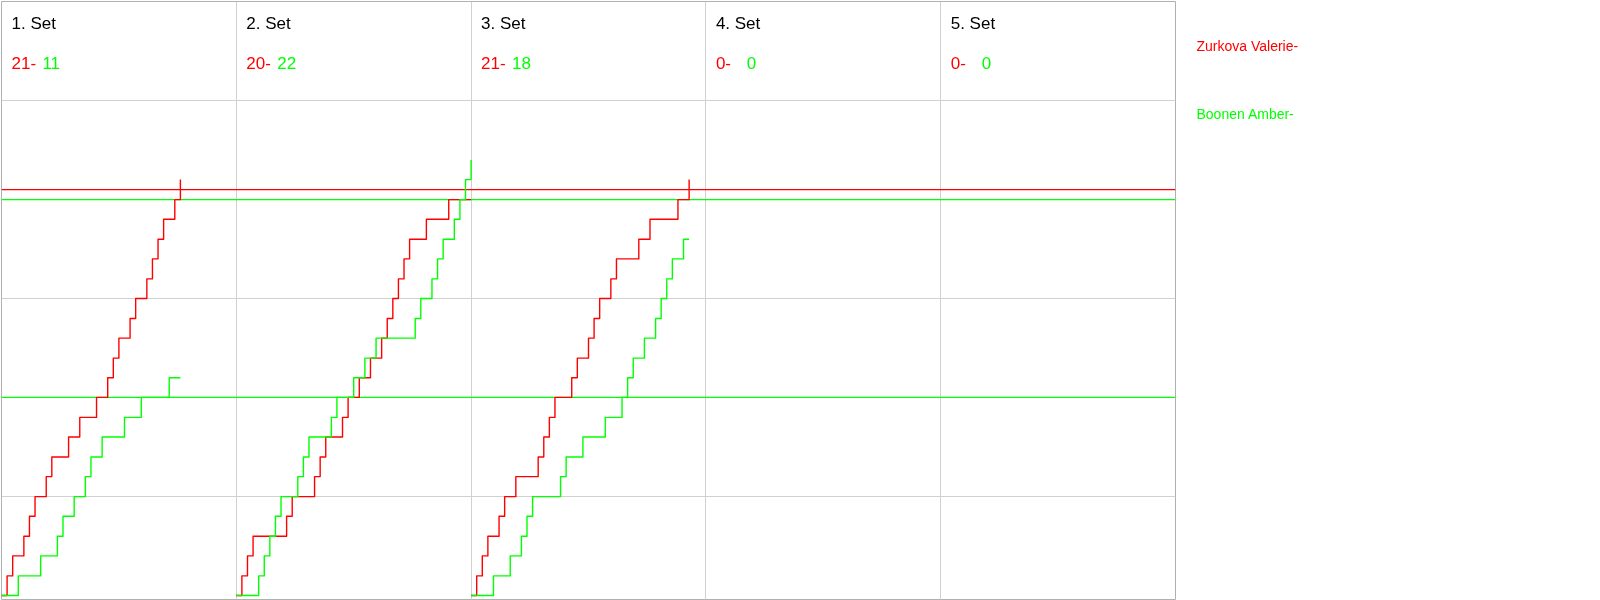 Image resolution: width=1600 pixels, height=600 pixels. What do you see at coordinates (521, 64) in the screenshot?
I see `text: 18` at bounding box center [521, 64].